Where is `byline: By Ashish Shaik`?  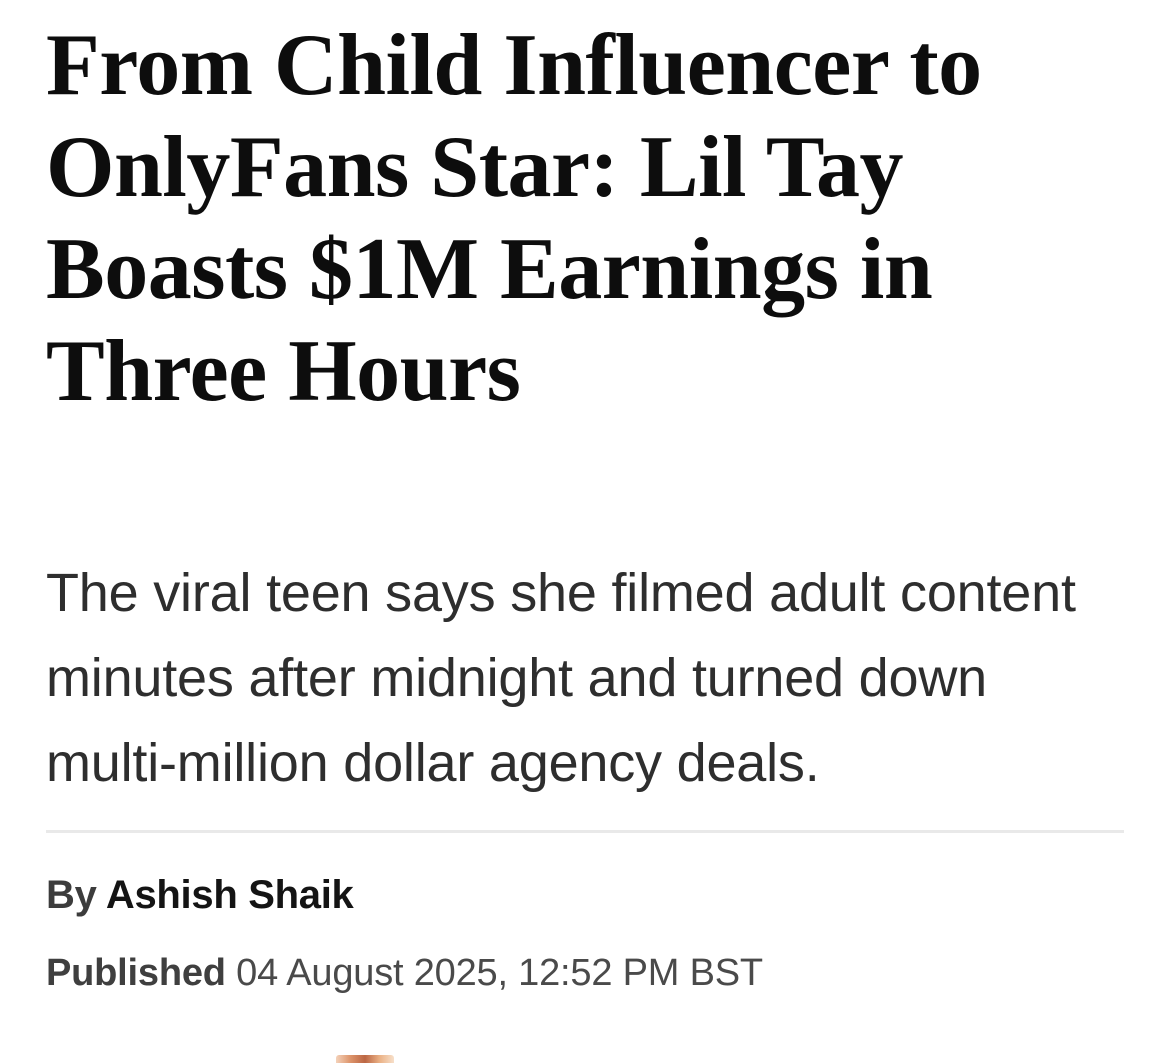
byline: By Ashish Shaik is located at coordinates (585, 895).